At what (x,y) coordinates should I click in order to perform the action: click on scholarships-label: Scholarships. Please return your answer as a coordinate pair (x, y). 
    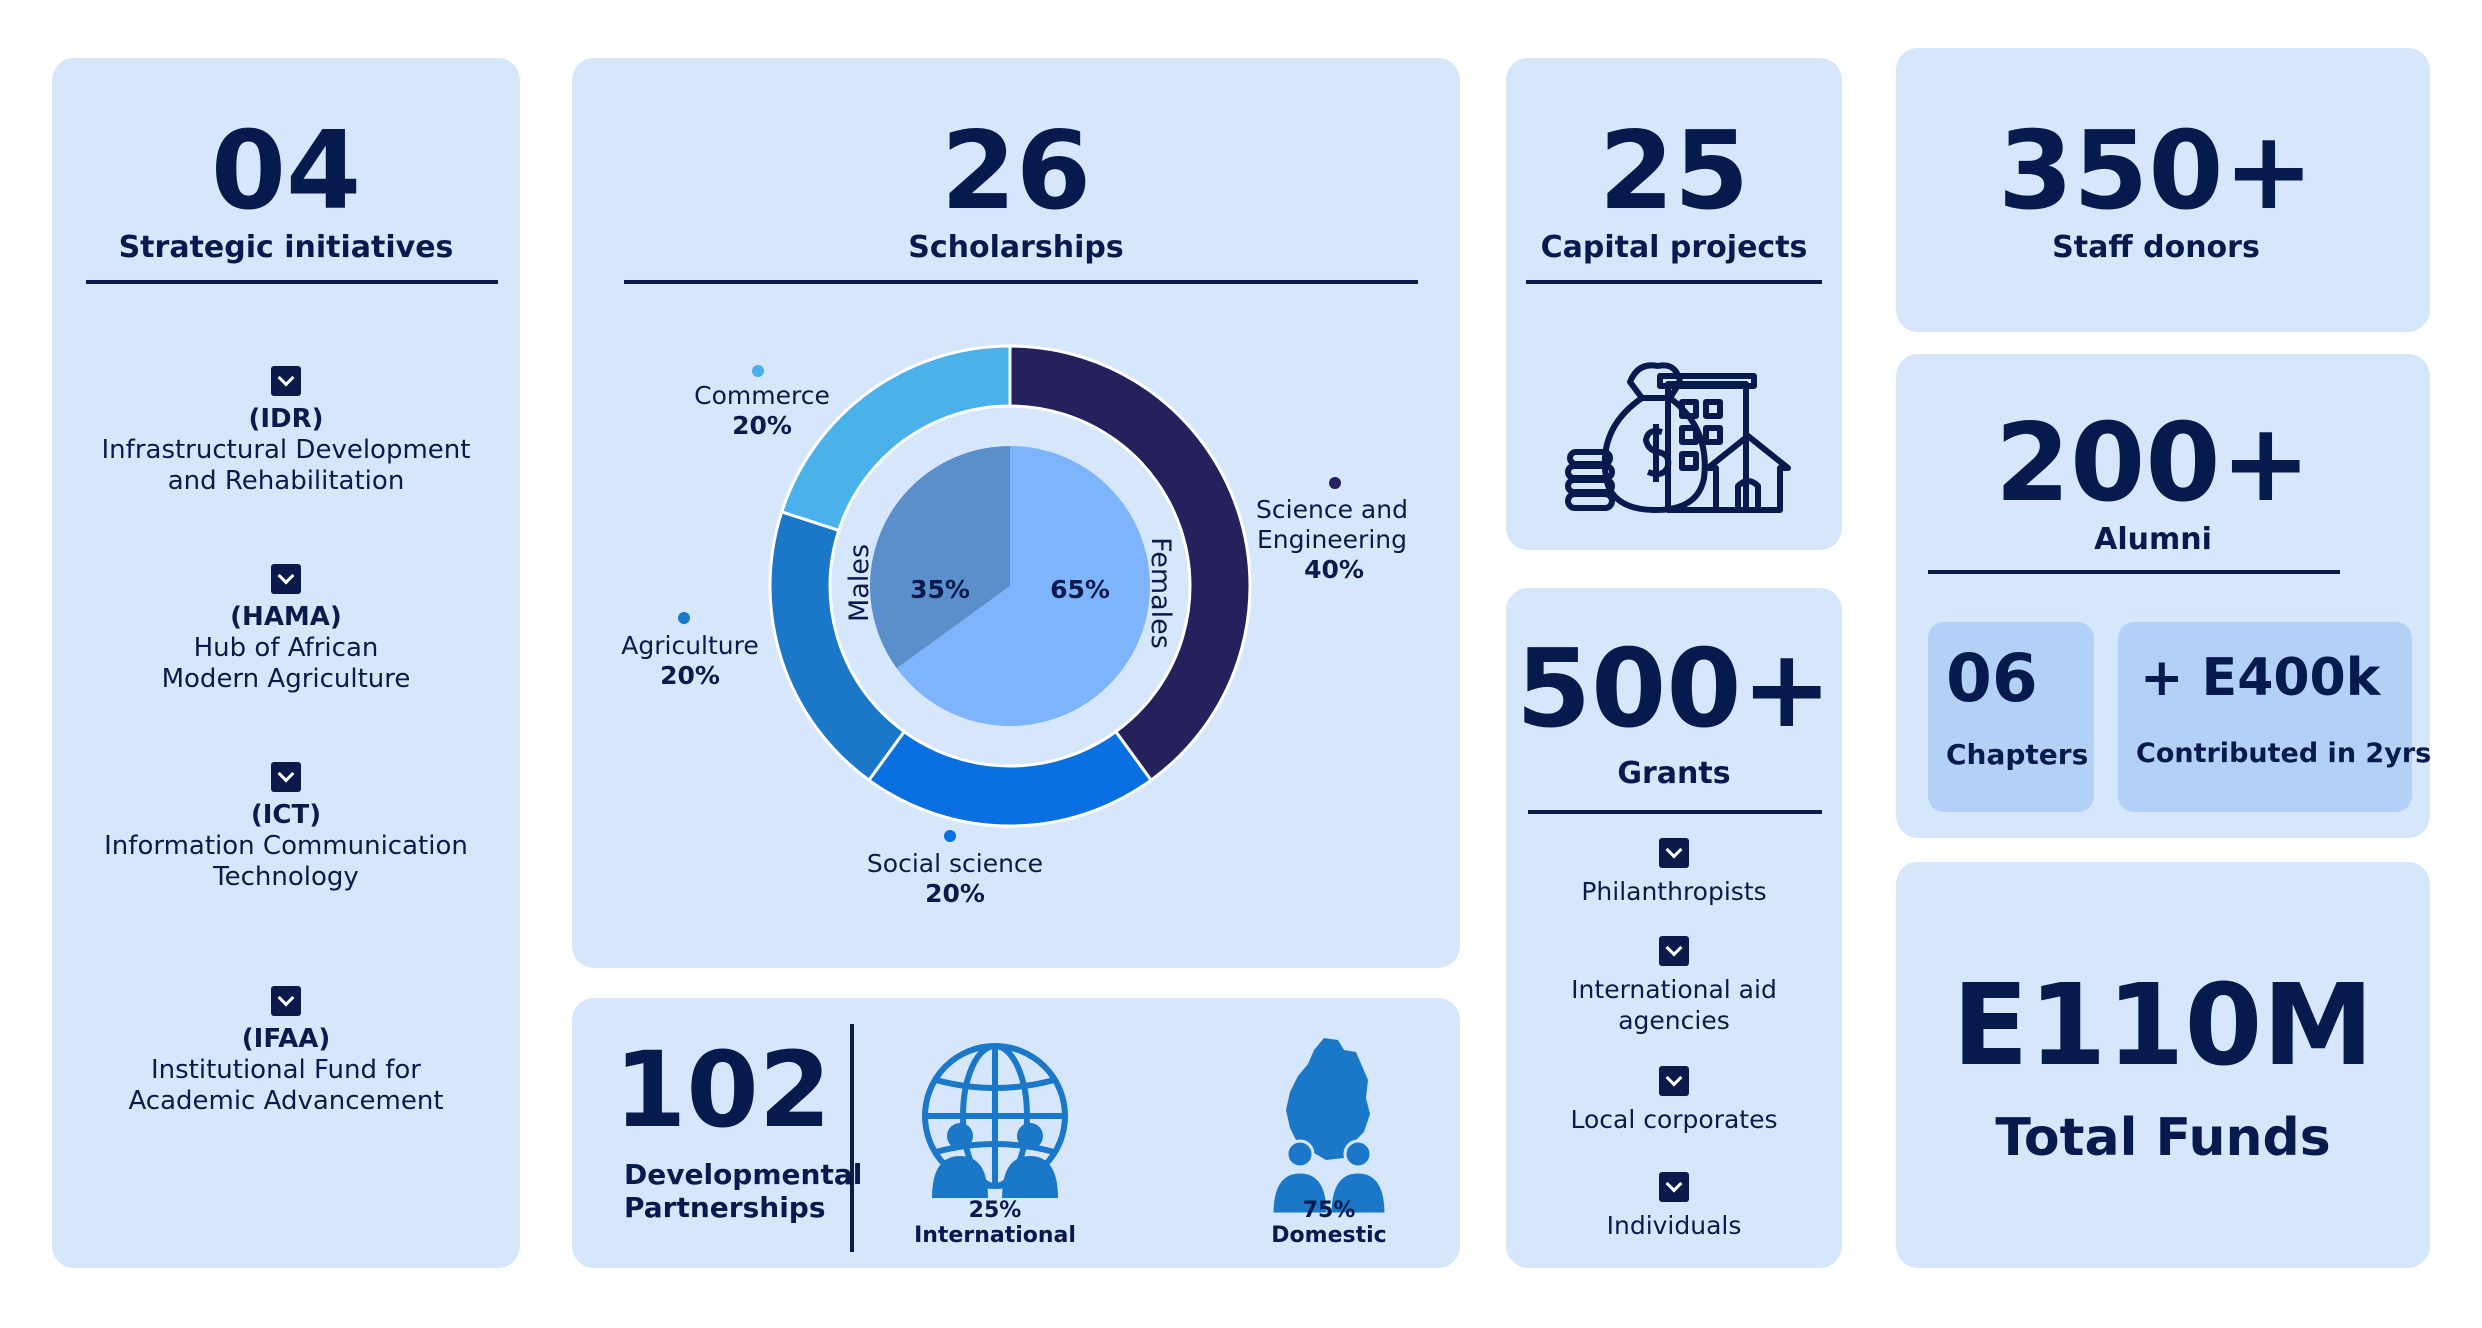
    Looking at the image, I should click on (1016, 247).